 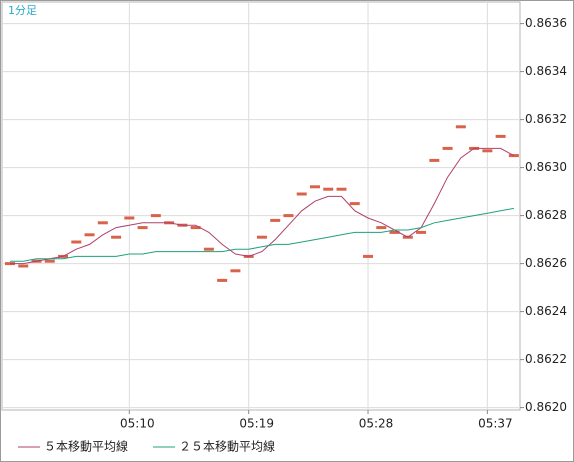 What do you see at coordinates (546, 263) in the screenshot?
I see `y-tick-label: 0.8626` at bounding box center [546, 263].